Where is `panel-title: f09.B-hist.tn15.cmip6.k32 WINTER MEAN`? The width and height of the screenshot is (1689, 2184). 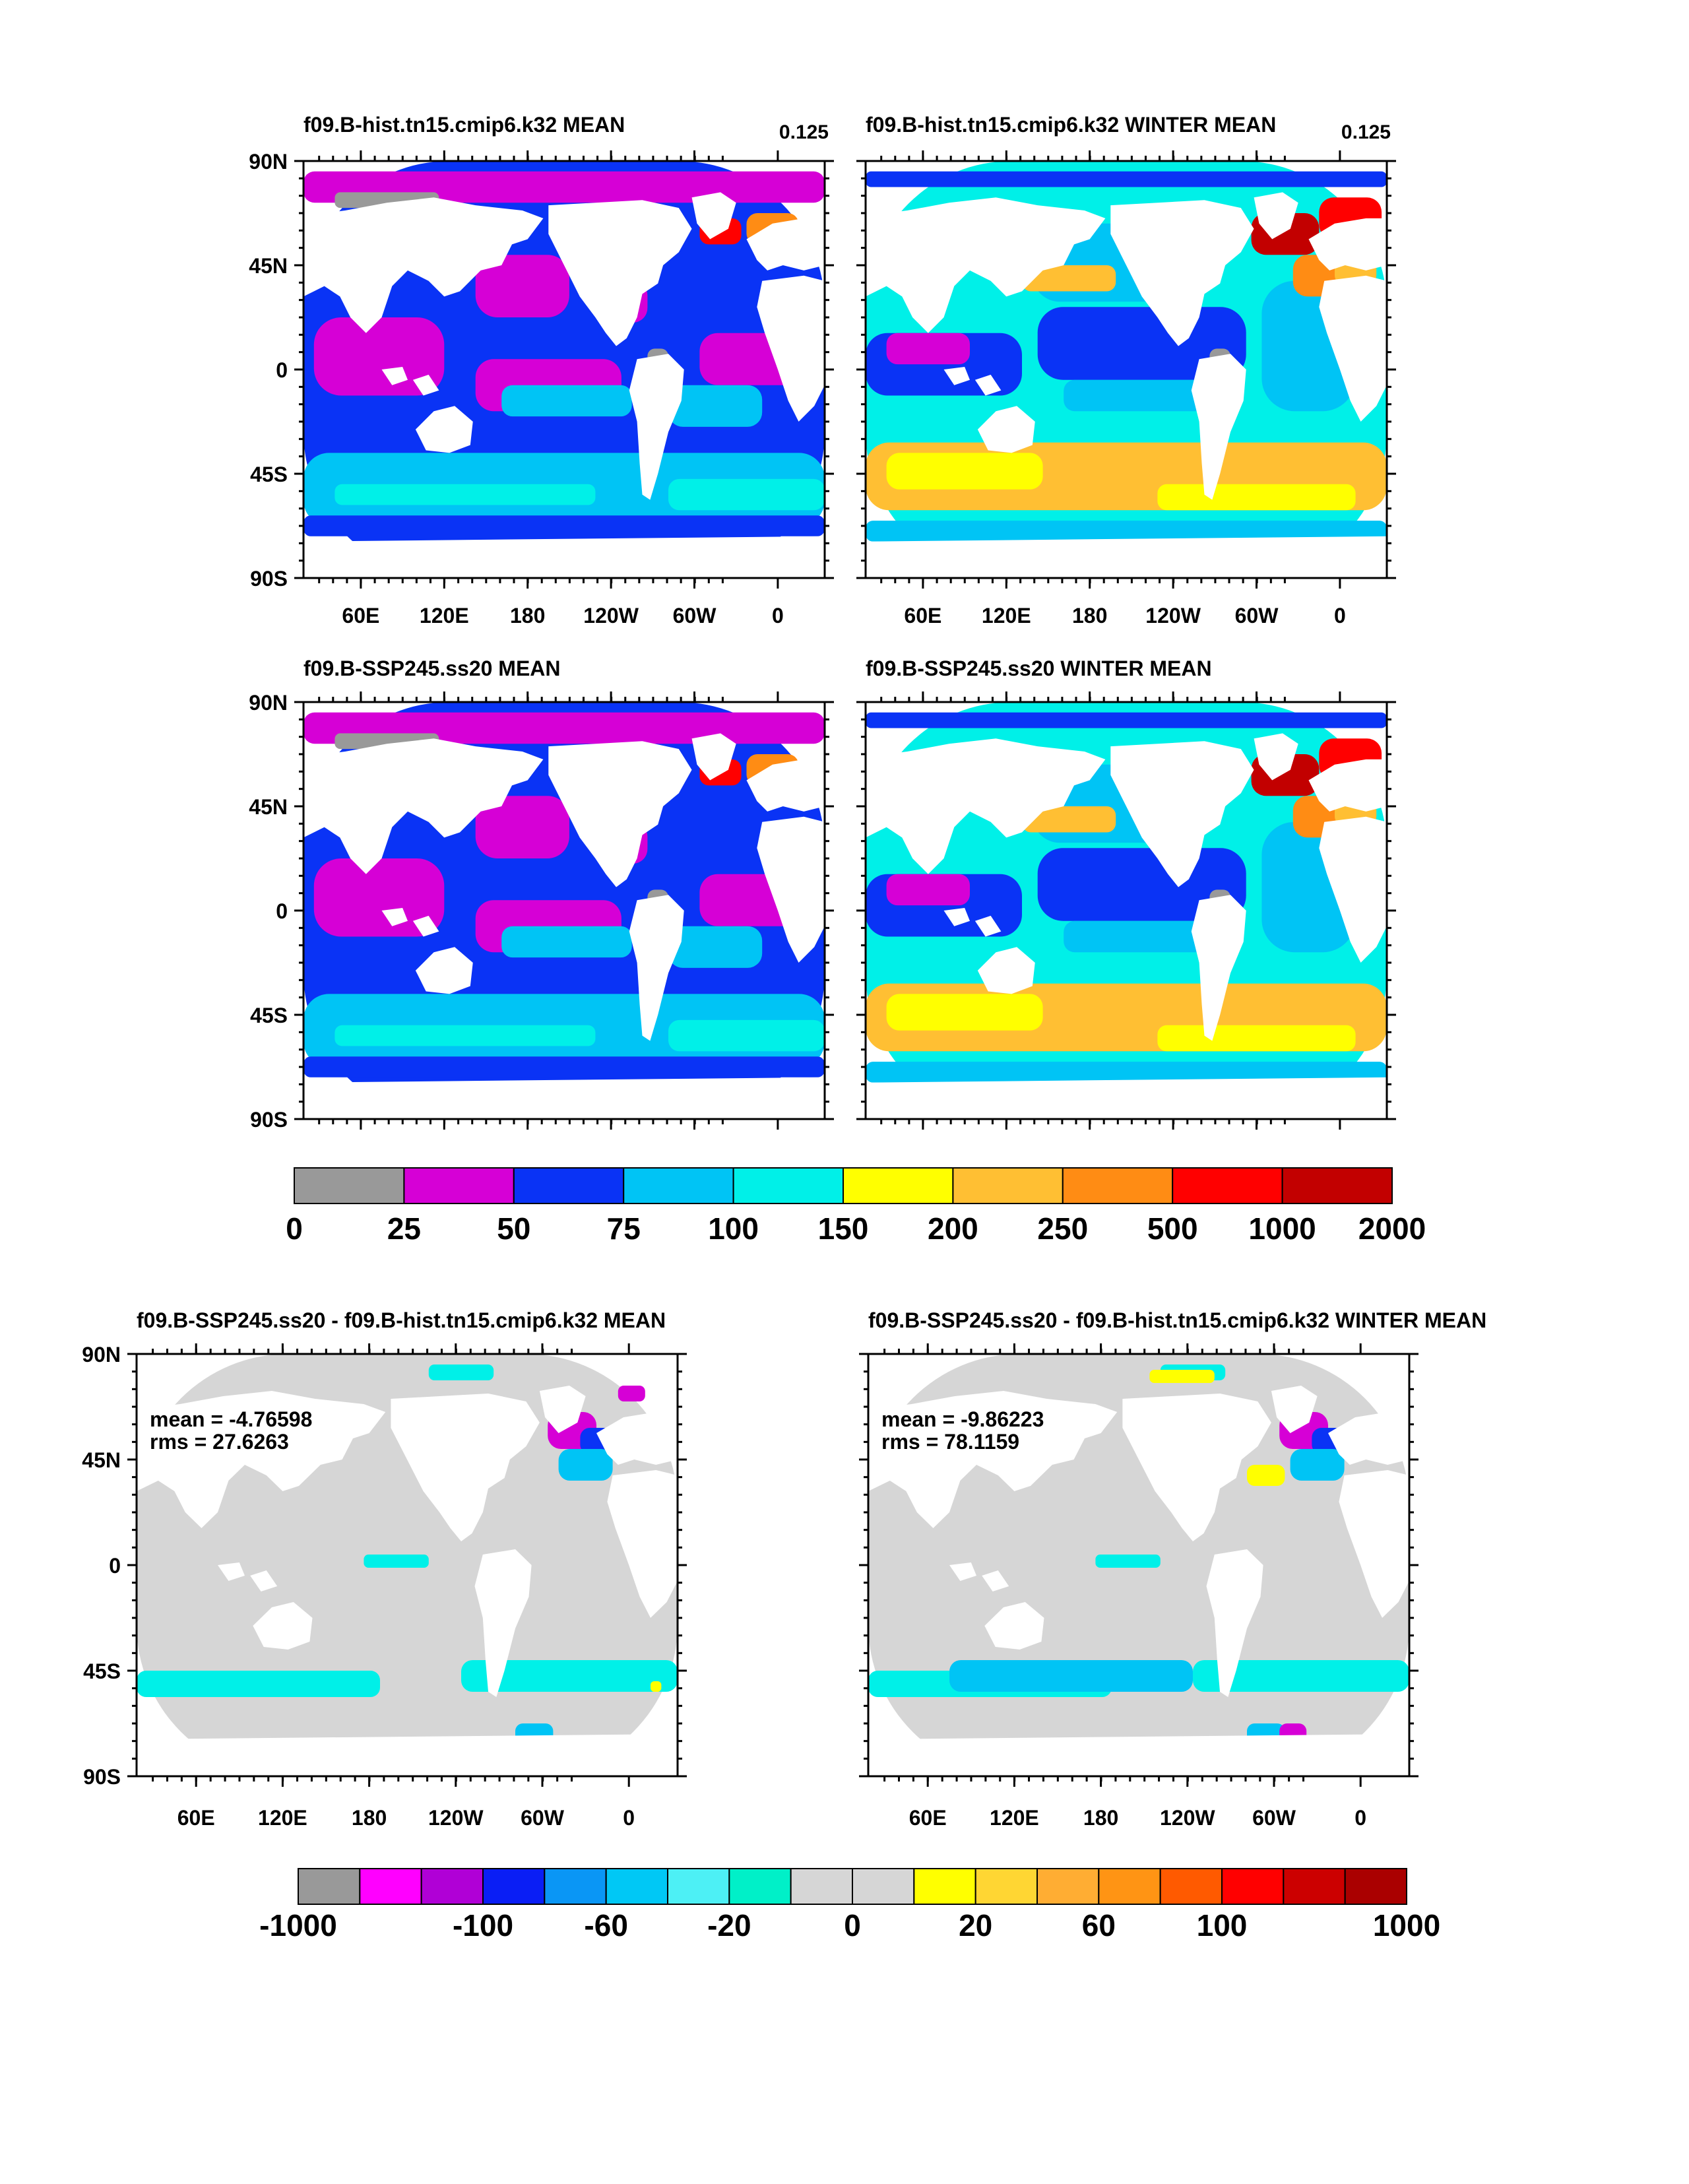 panel-title: f09.B-hist.tn15.cmip6.k32 WINTER MEAN is located at coordinates (1071, 125).